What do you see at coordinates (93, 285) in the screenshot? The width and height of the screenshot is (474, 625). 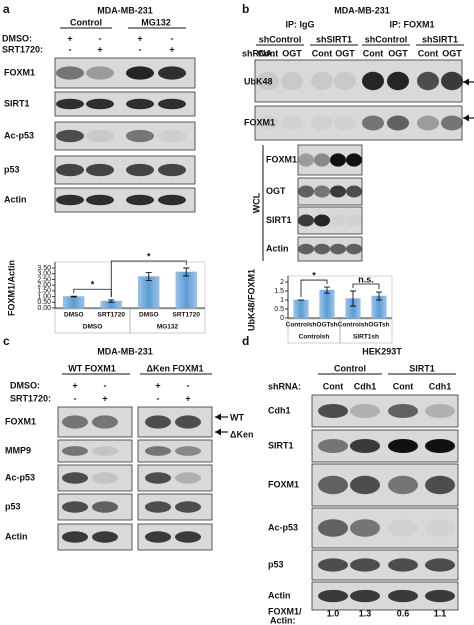 I see `significance-label: *` at bounding box center [93, 285].